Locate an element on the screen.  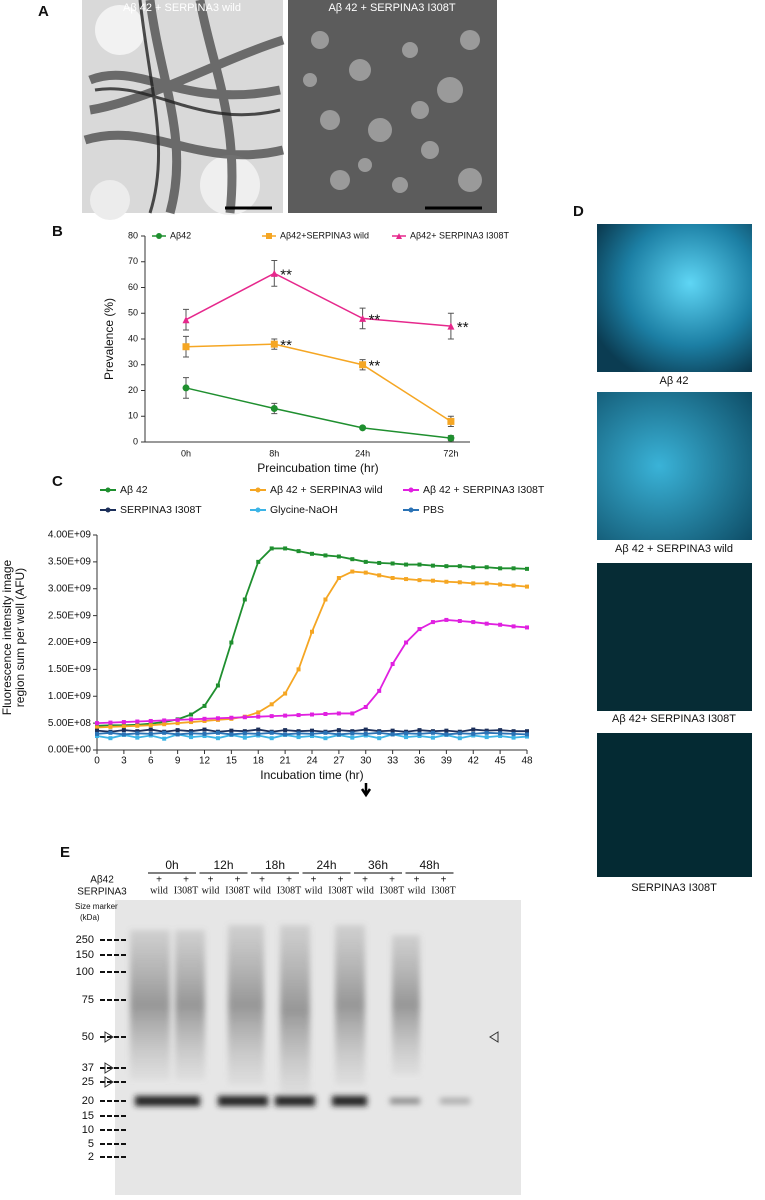
arrowhead is located at coordinates (109, 1082).